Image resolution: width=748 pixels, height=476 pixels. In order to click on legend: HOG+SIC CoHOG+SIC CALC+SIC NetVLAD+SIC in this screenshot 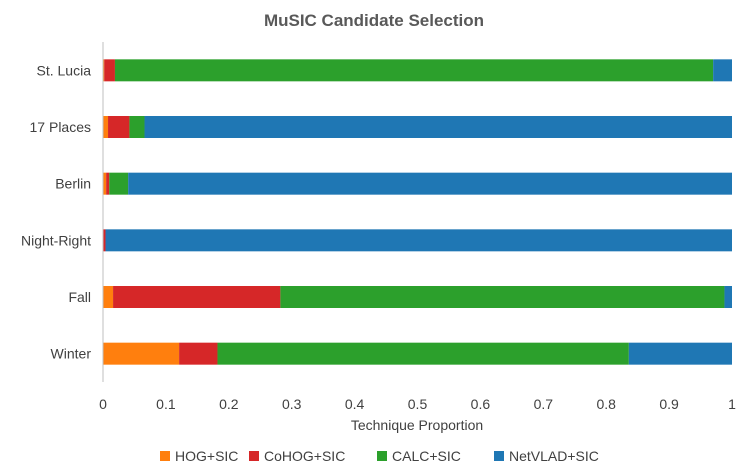, I will do `click(379, 456)`.